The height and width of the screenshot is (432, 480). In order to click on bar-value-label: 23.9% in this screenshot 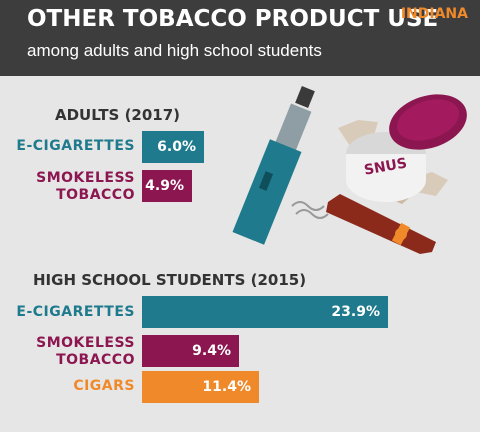, I will do `click(355, 312)`.